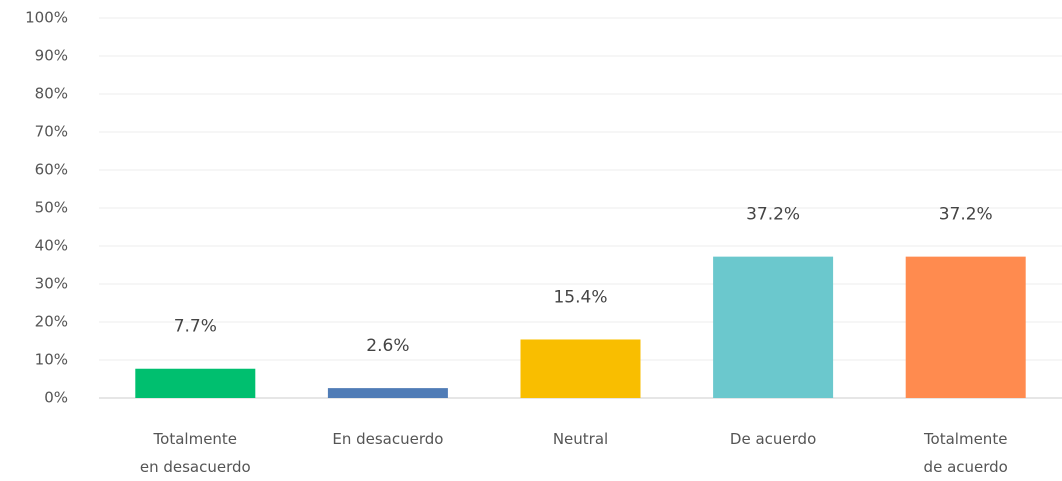 The width and height of the screenshot is (1062, 481). What do you see at coordinates (51, 56) in the screenshot?
I see `y-tick-label: 90%` at bounding box center [51, 56].